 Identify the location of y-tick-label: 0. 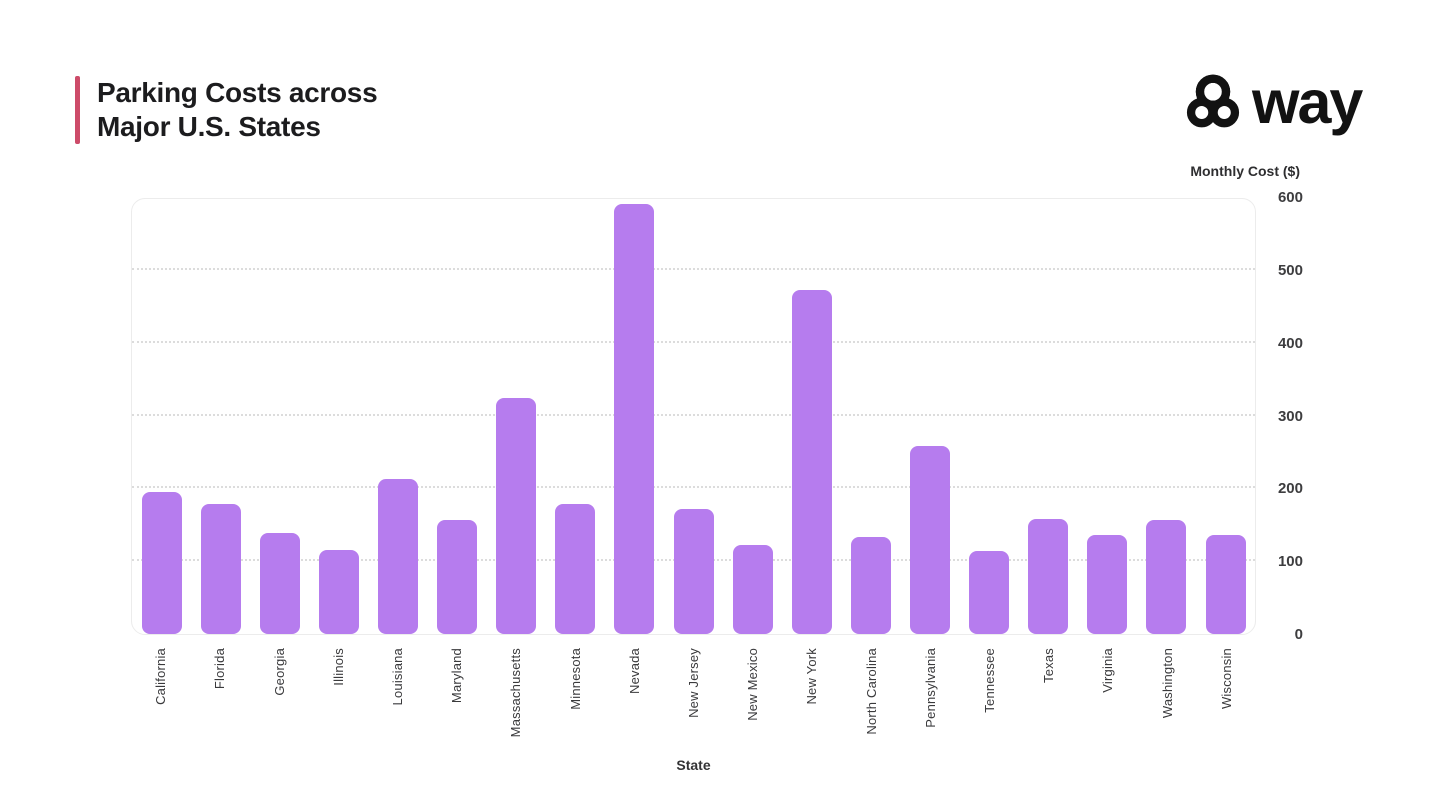
(1298, 634).